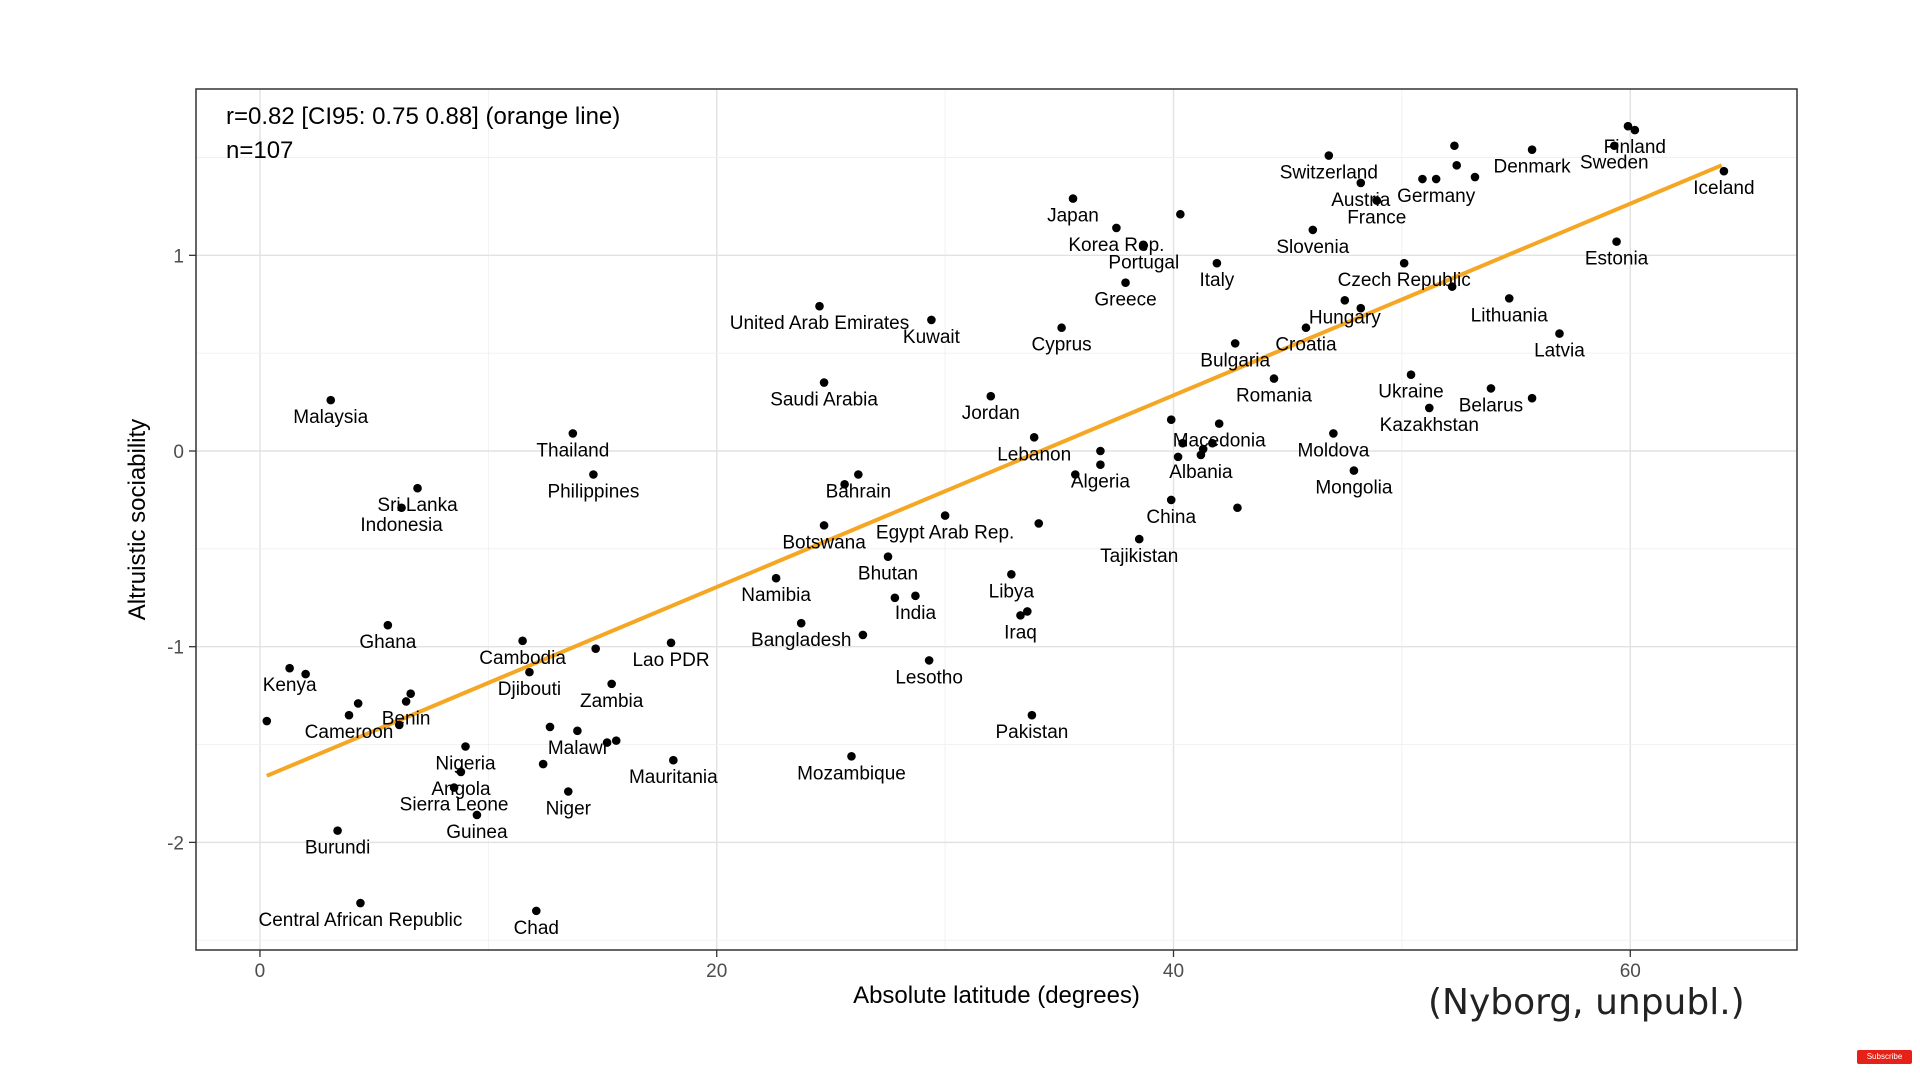 The height and width of the screenshot is (1080, 1920). Describe the element at coordinates (401, 525) in the screenshot. I see `point-label: Indonesia` at that location.